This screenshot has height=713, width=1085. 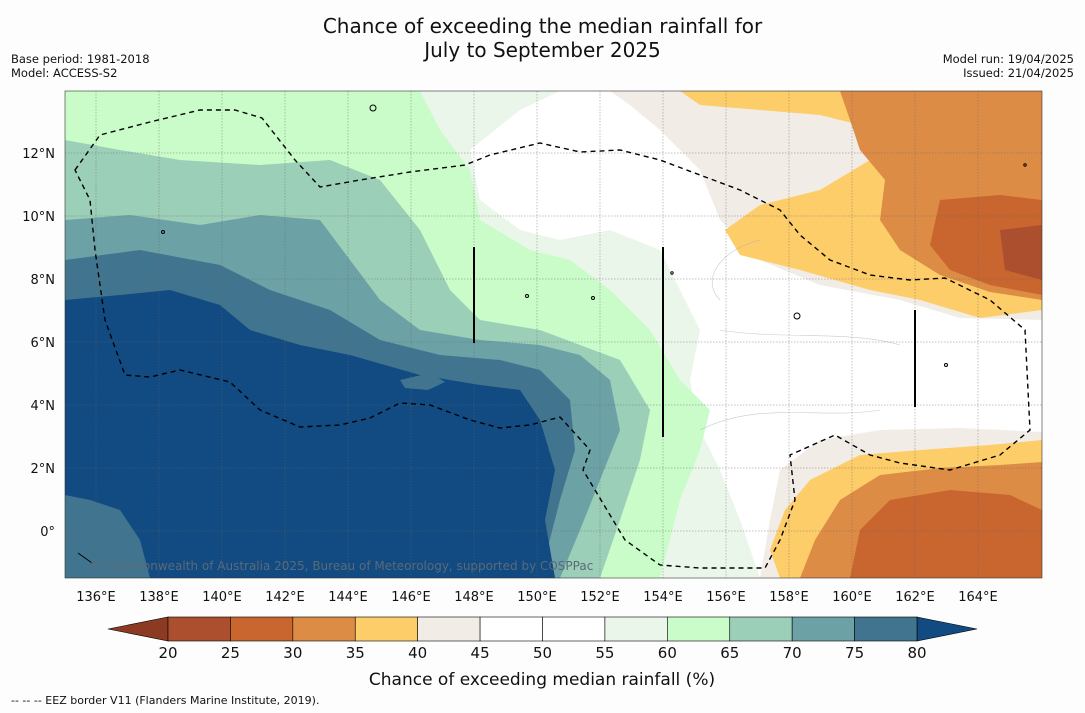 I want to click on colorbar-over-arrow, so click(x=947, y=629).